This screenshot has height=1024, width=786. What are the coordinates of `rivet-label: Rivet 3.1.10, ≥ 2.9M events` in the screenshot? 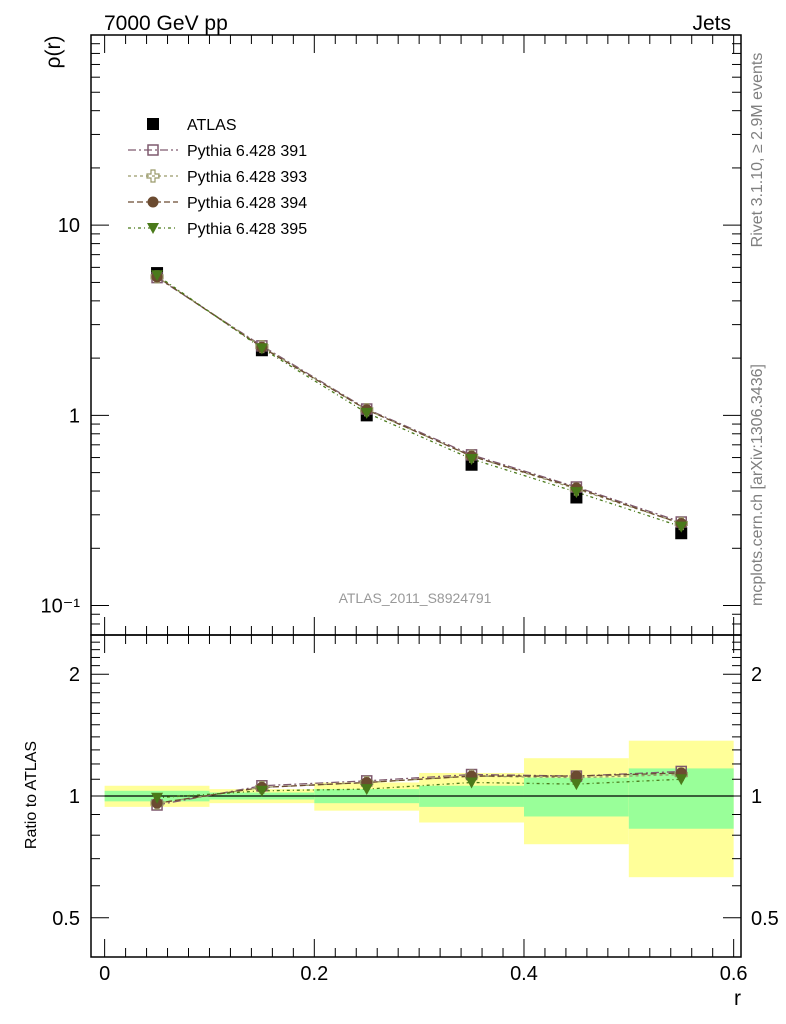 It's located at (757, 150).